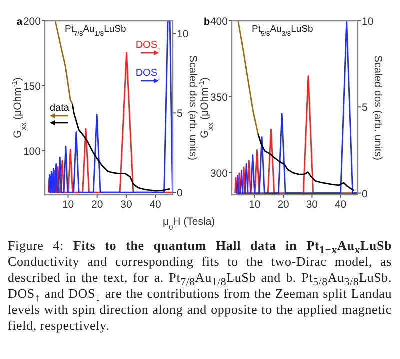 Image resolution: width=400 pixels, height=359 pixels. What do you see at coordinates (32, 152) in the screenshot?
I see `y-tick-label: 100` at bounding box center [32, 152].